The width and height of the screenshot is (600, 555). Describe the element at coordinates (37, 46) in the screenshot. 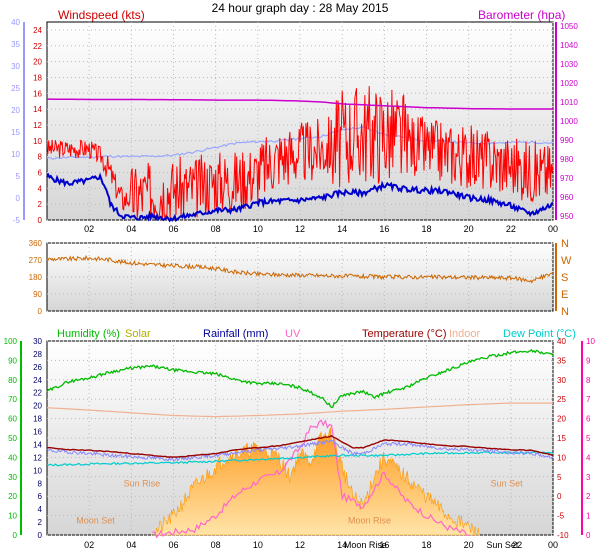

I see `wind-y-tick: 22` at that location.